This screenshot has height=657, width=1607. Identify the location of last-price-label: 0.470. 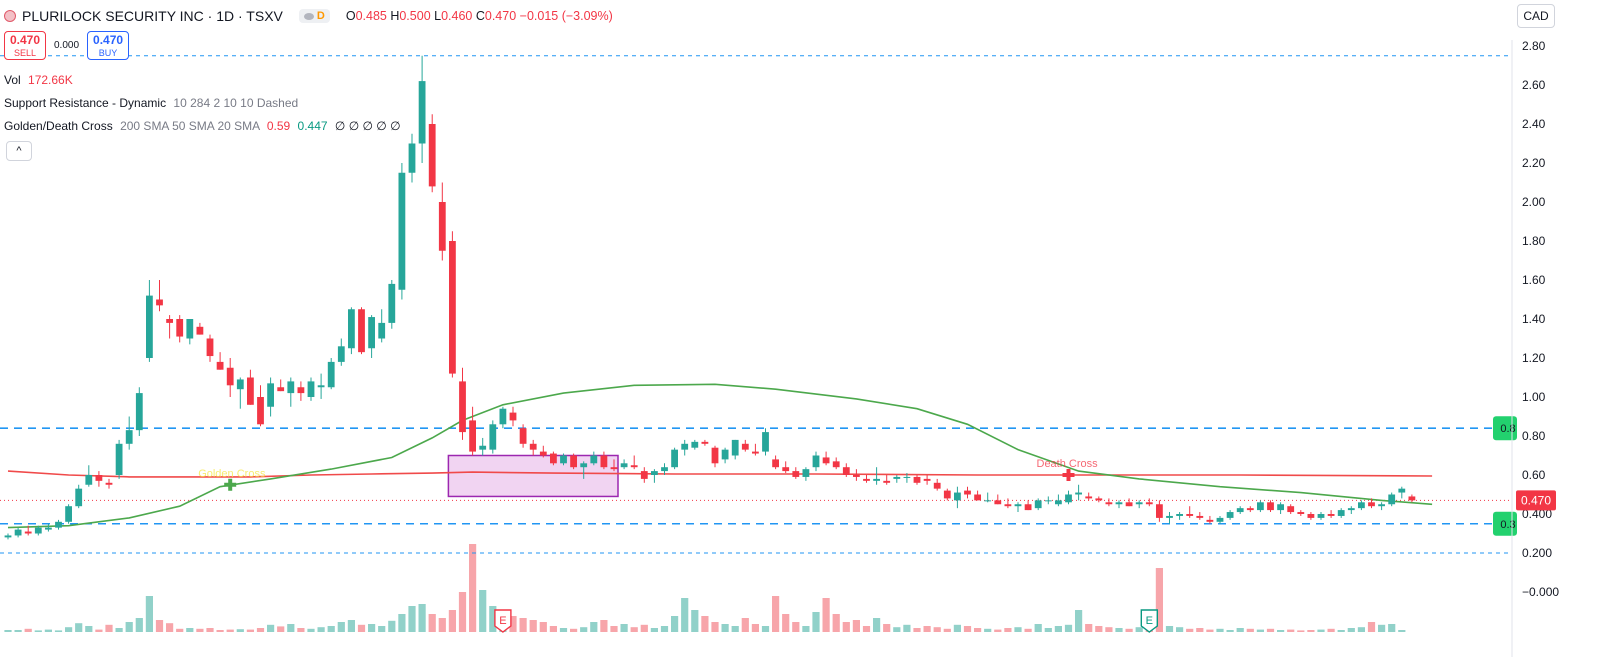
(1536, 500).